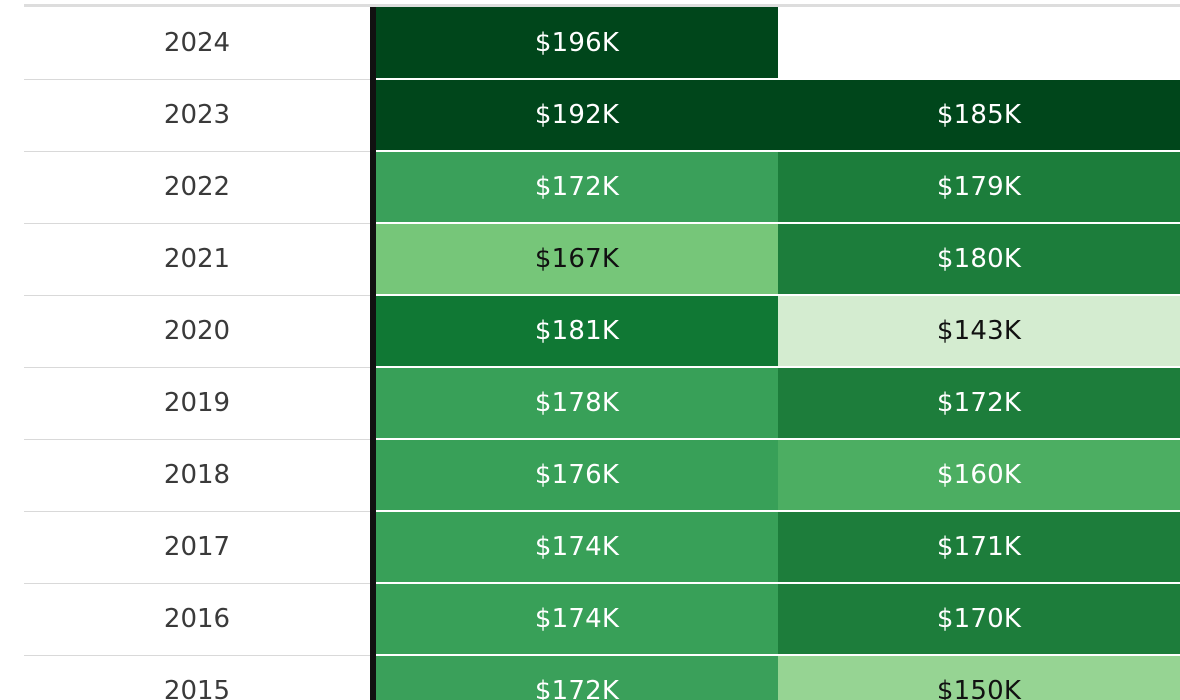 This screenshot has height=700, width=1180. What do you see at coordinates (197, 43) in the screenshot?
I see `year-label: 2024` at bounding box center [197, 43].